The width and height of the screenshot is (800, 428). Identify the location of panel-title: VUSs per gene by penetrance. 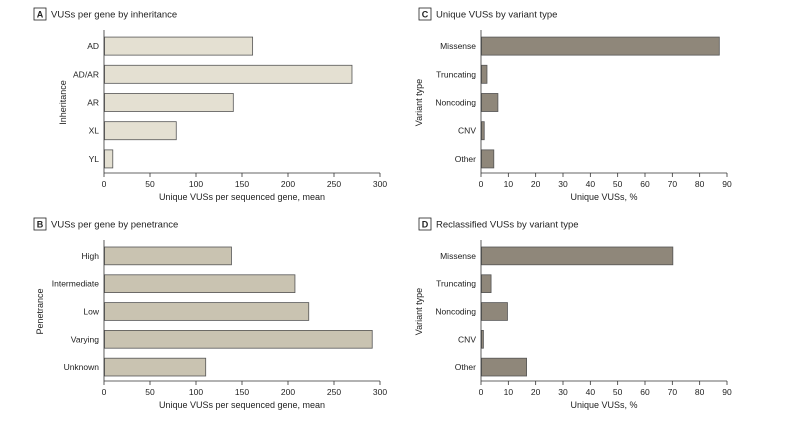
(114, 225).